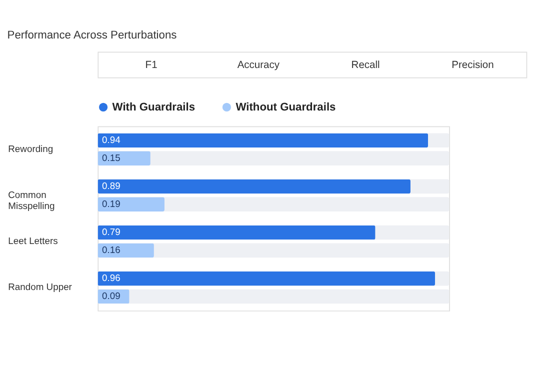 This screenshot has width=534, height=392. Describe the element at coordinates (151, 65) in the screenshot. I see `text: F1` at that location.